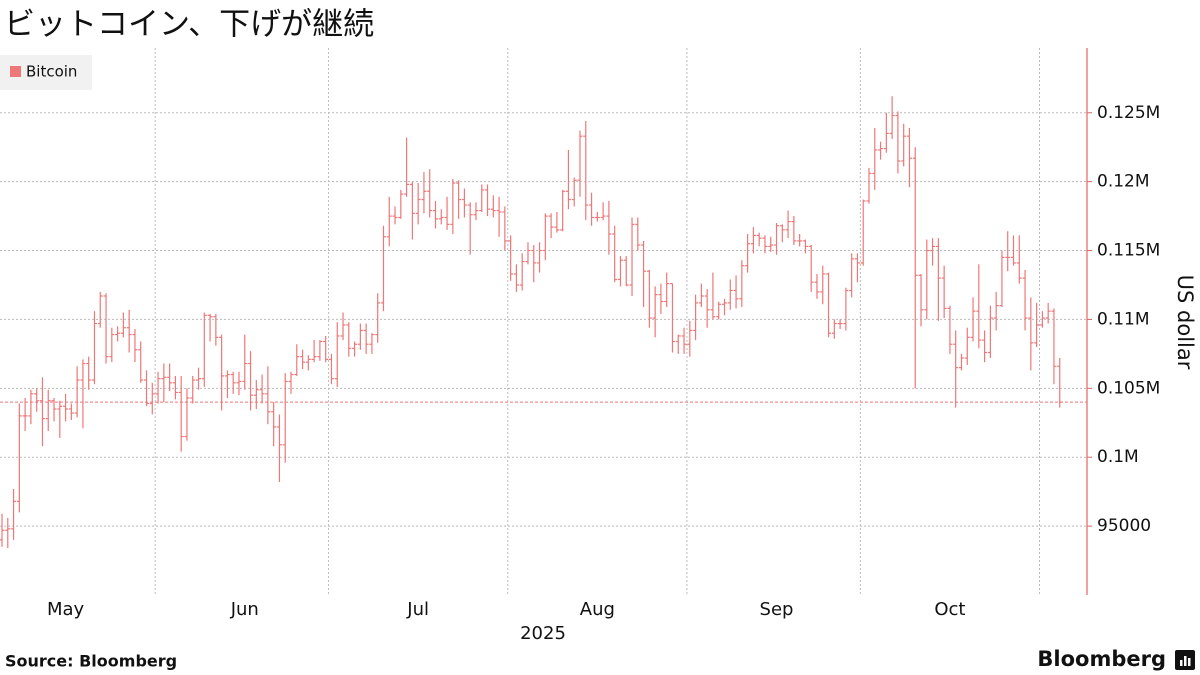 Image resolution: width=1200 pixels, height=675 pixels. Describe the element at coordinates (1118, 457) in the screenshot. I see `y-tick-label: 0.1M` at that location.